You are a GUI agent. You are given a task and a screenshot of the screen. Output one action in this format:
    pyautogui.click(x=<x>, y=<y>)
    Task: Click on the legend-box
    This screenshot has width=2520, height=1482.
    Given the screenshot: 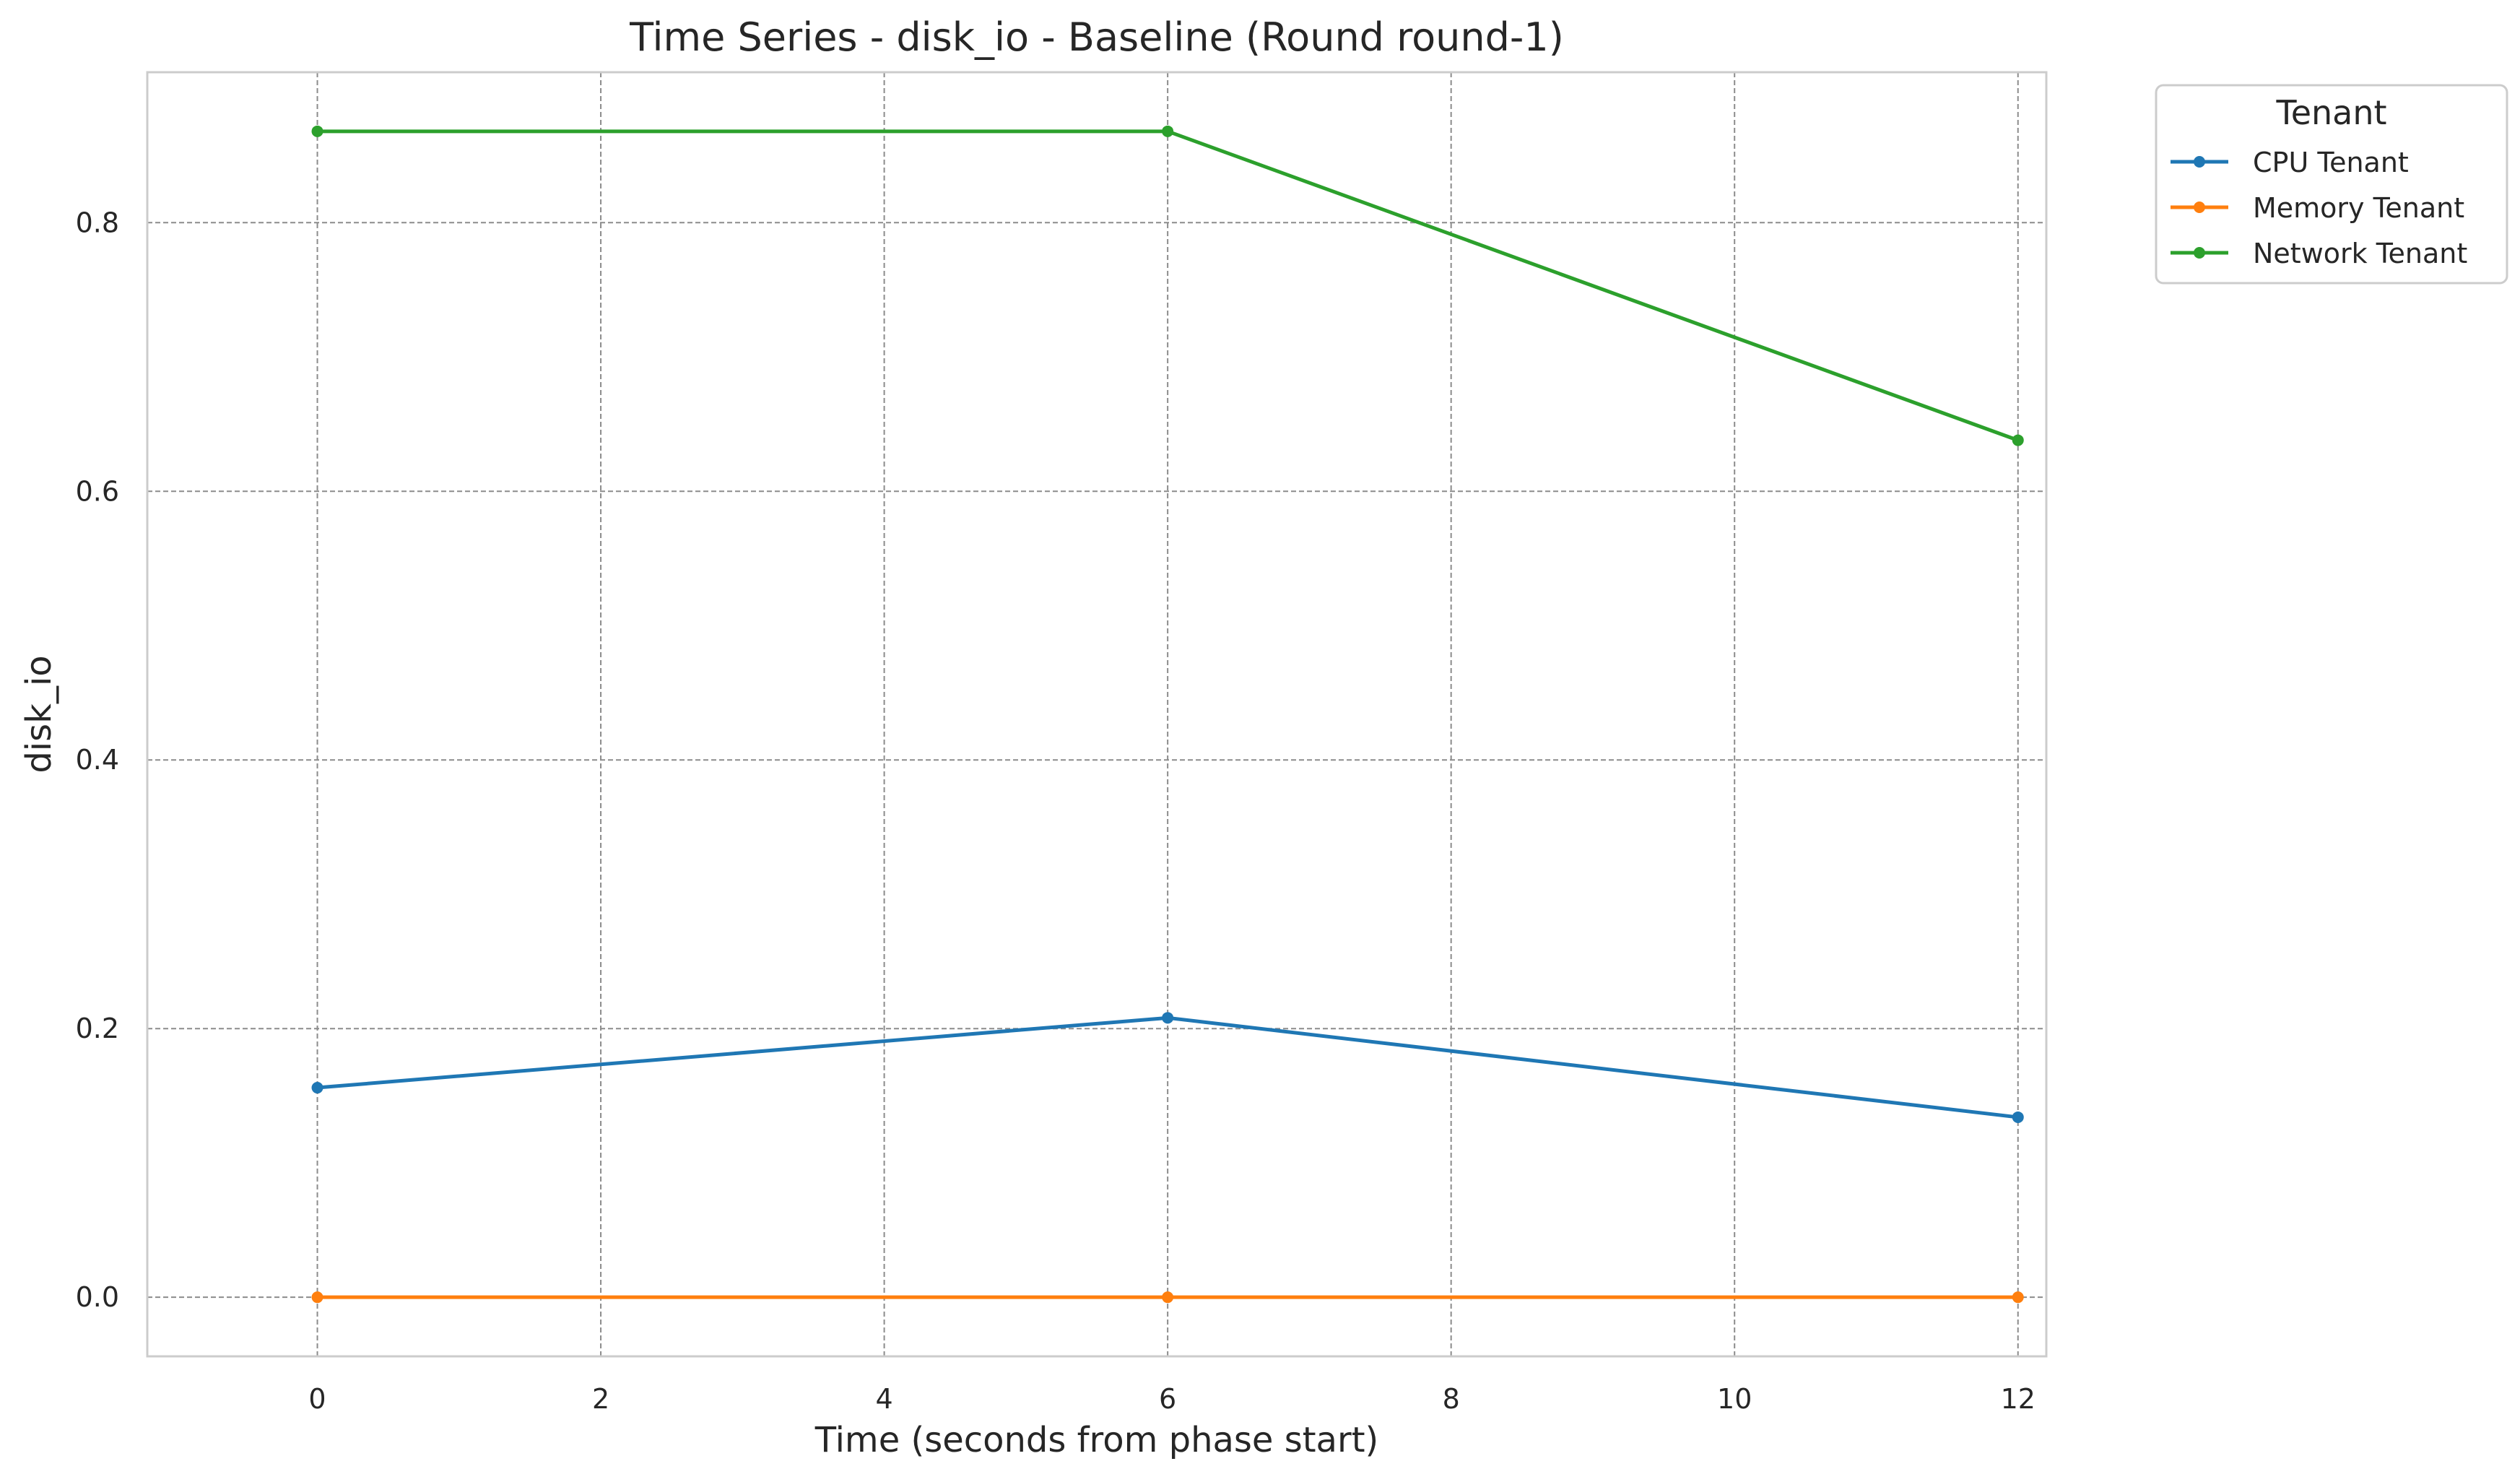 What is the action you would take?
    pyautogui.click(x=2331, y=184)
    